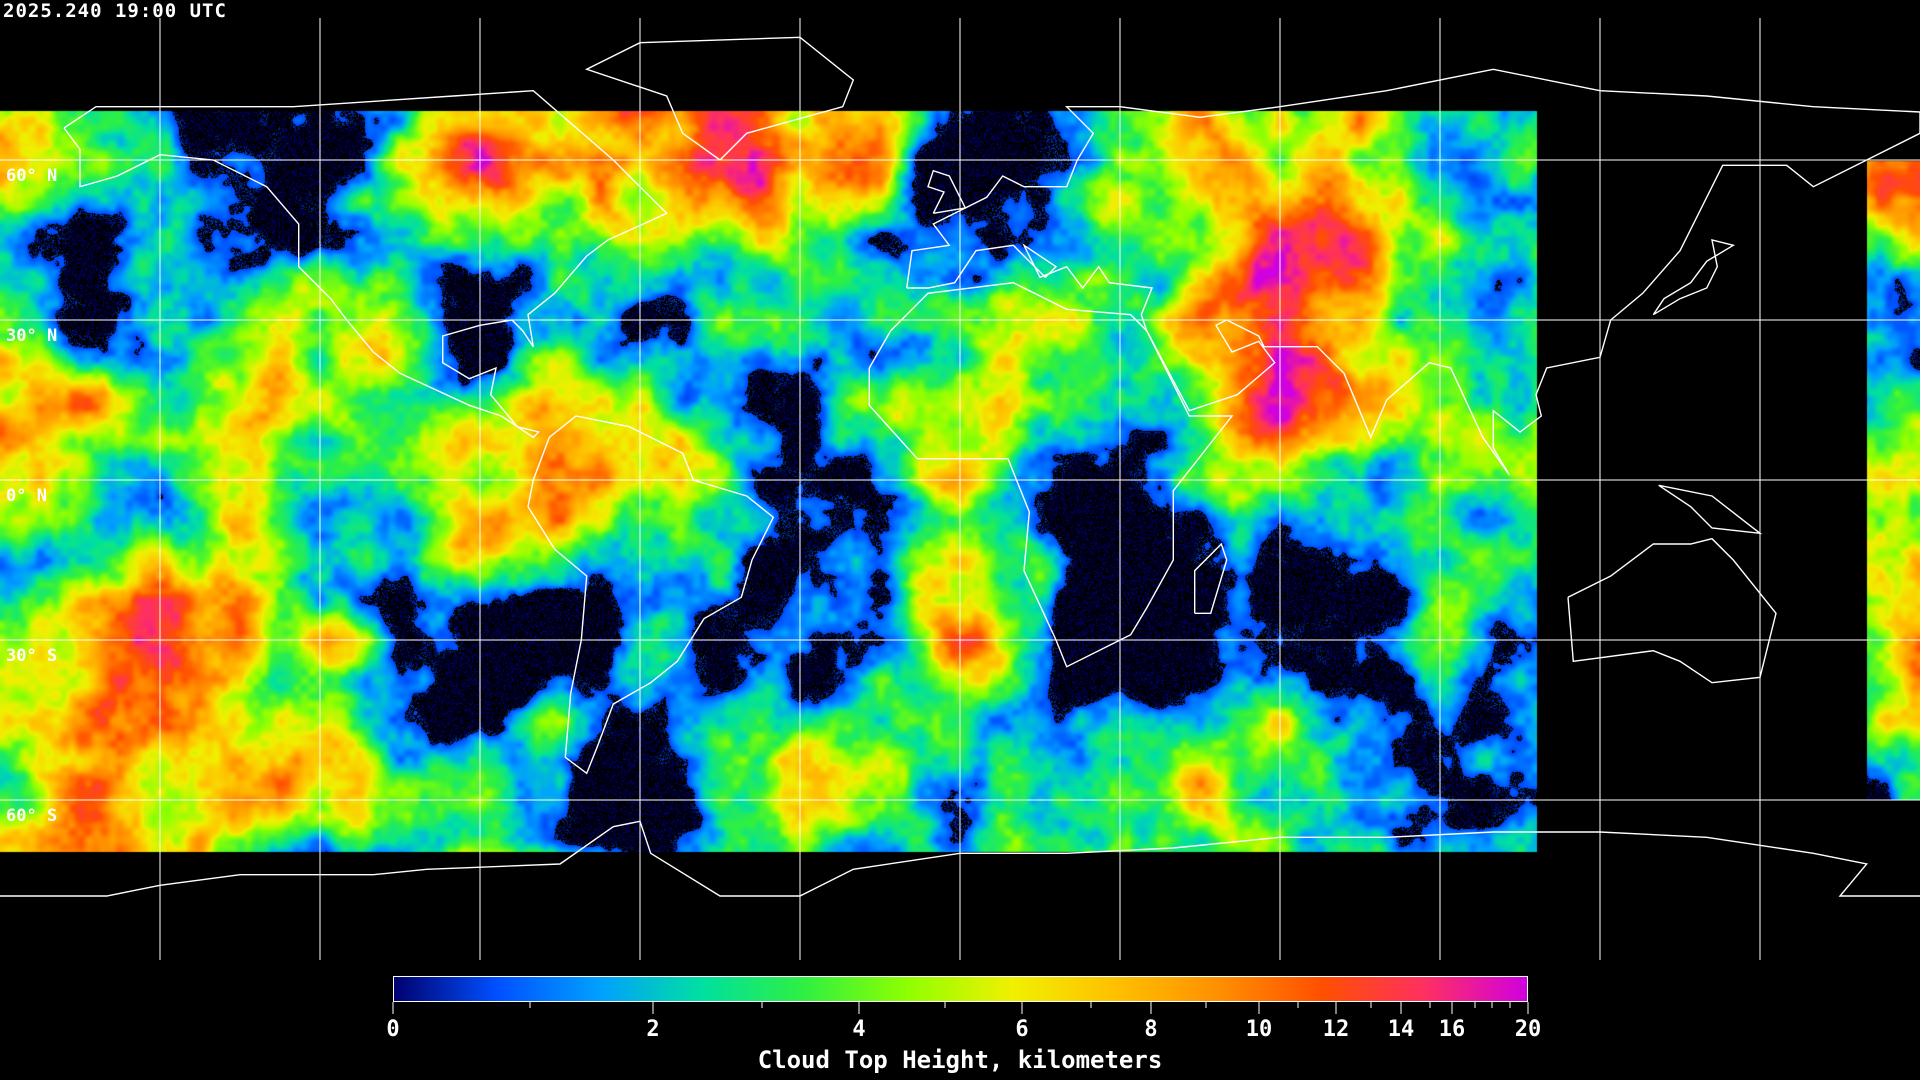  I want to click on coastline-africa, so click(1051, 474).